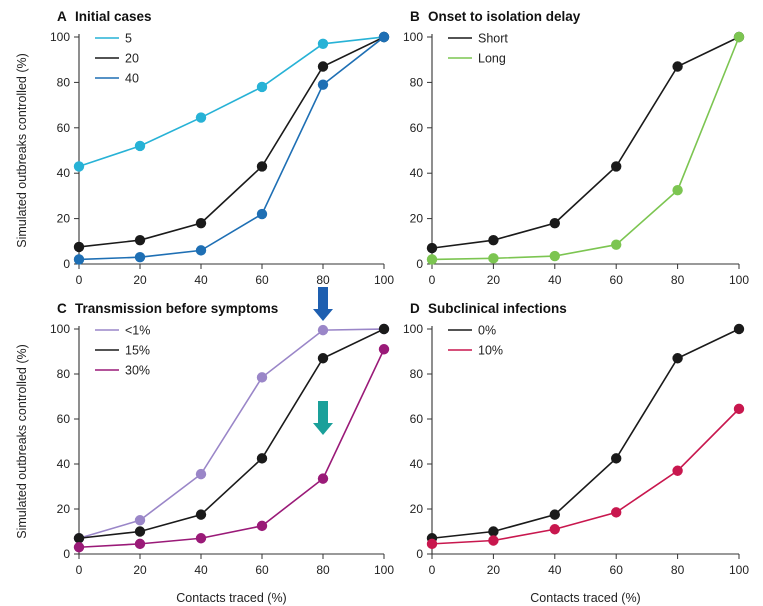 The width and height of the screenshot is (763, 606). What do you see at coordinates (415, 16) in the screenshot?
I see `panel-letter: B` at bounding box center [415, 16].